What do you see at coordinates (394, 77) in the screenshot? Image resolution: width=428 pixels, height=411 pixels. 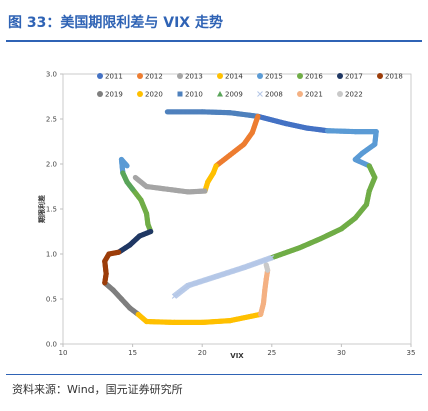 I see `legend-label: 2018` at bounding box center [394, 77].